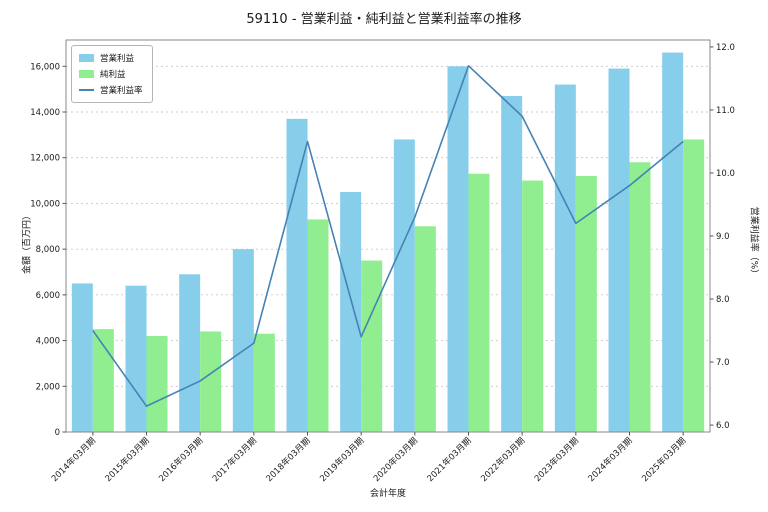  What do you see at coordinates (723, 363) in the screenshot?
I see `y-tick-label-right: 7.0` at bounding box center [723, 363].